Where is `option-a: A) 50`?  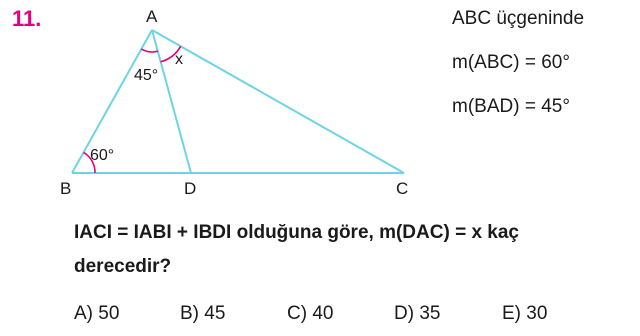
option-a: A) 50 is located at coordinates (97, 313).